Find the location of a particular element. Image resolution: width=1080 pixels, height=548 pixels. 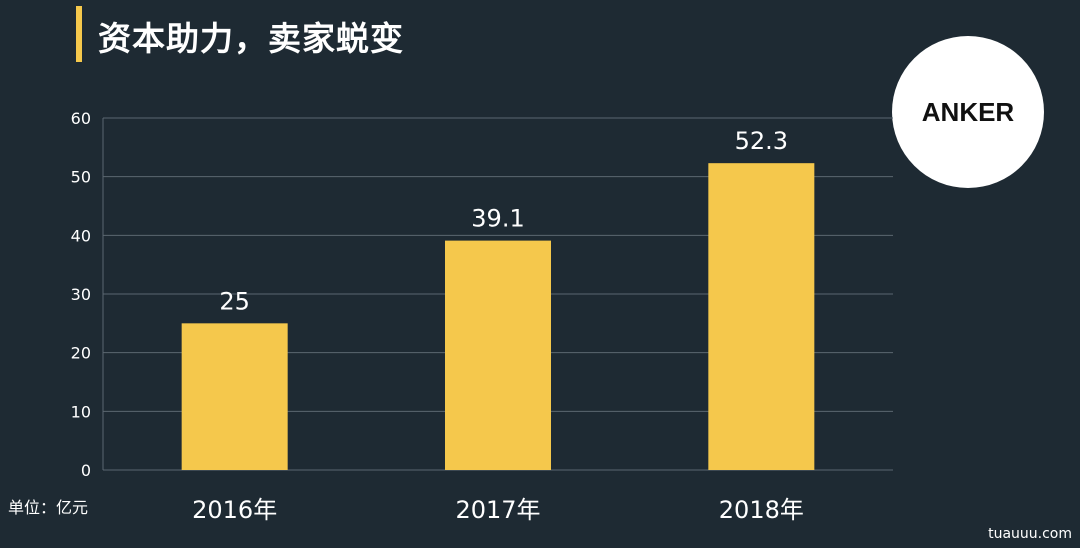

x-tick-label: 2017年 is located at coordinates (497, 510).